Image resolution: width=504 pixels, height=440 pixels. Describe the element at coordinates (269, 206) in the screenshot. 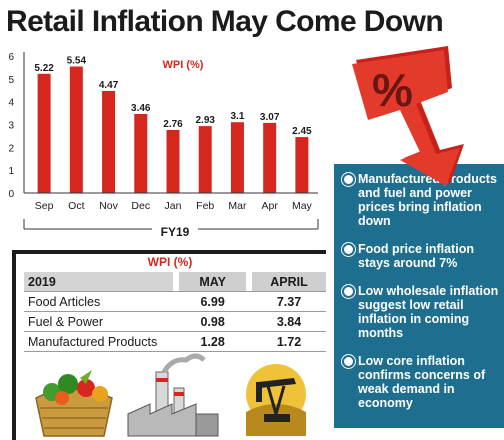

I see `x-tick-label: Apr` at that location.